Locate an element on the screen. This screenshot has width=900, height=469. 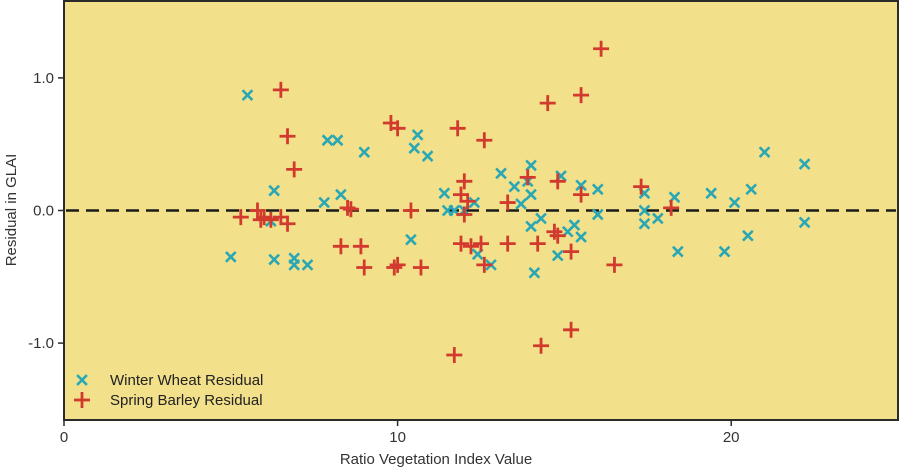
x-tick-label: 10 is located at coordinates (397, 437).